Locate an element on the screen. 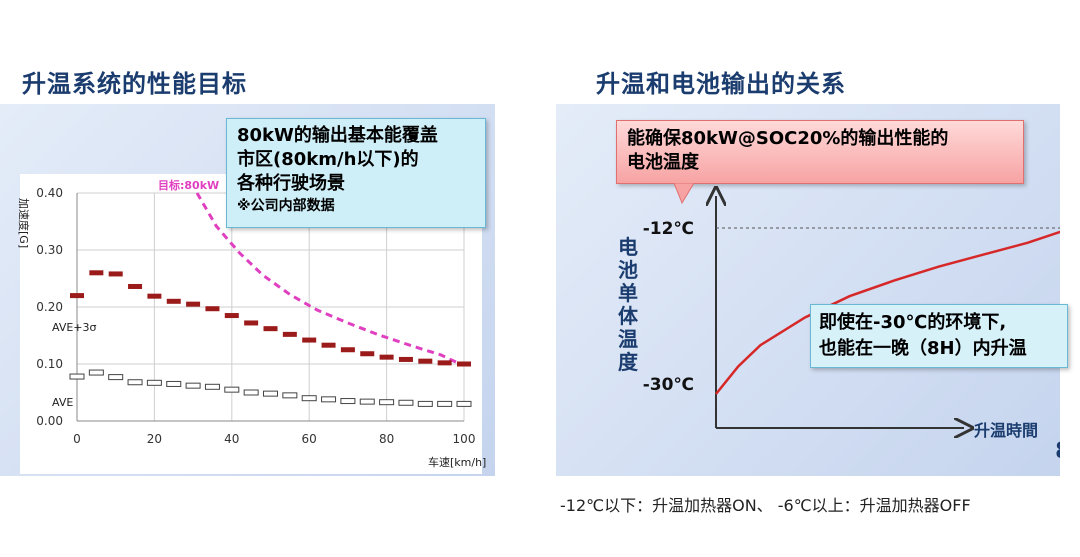 The height and width of the screenshot is (557, 1080). callout-pointer is located at coordinates (684, 194).